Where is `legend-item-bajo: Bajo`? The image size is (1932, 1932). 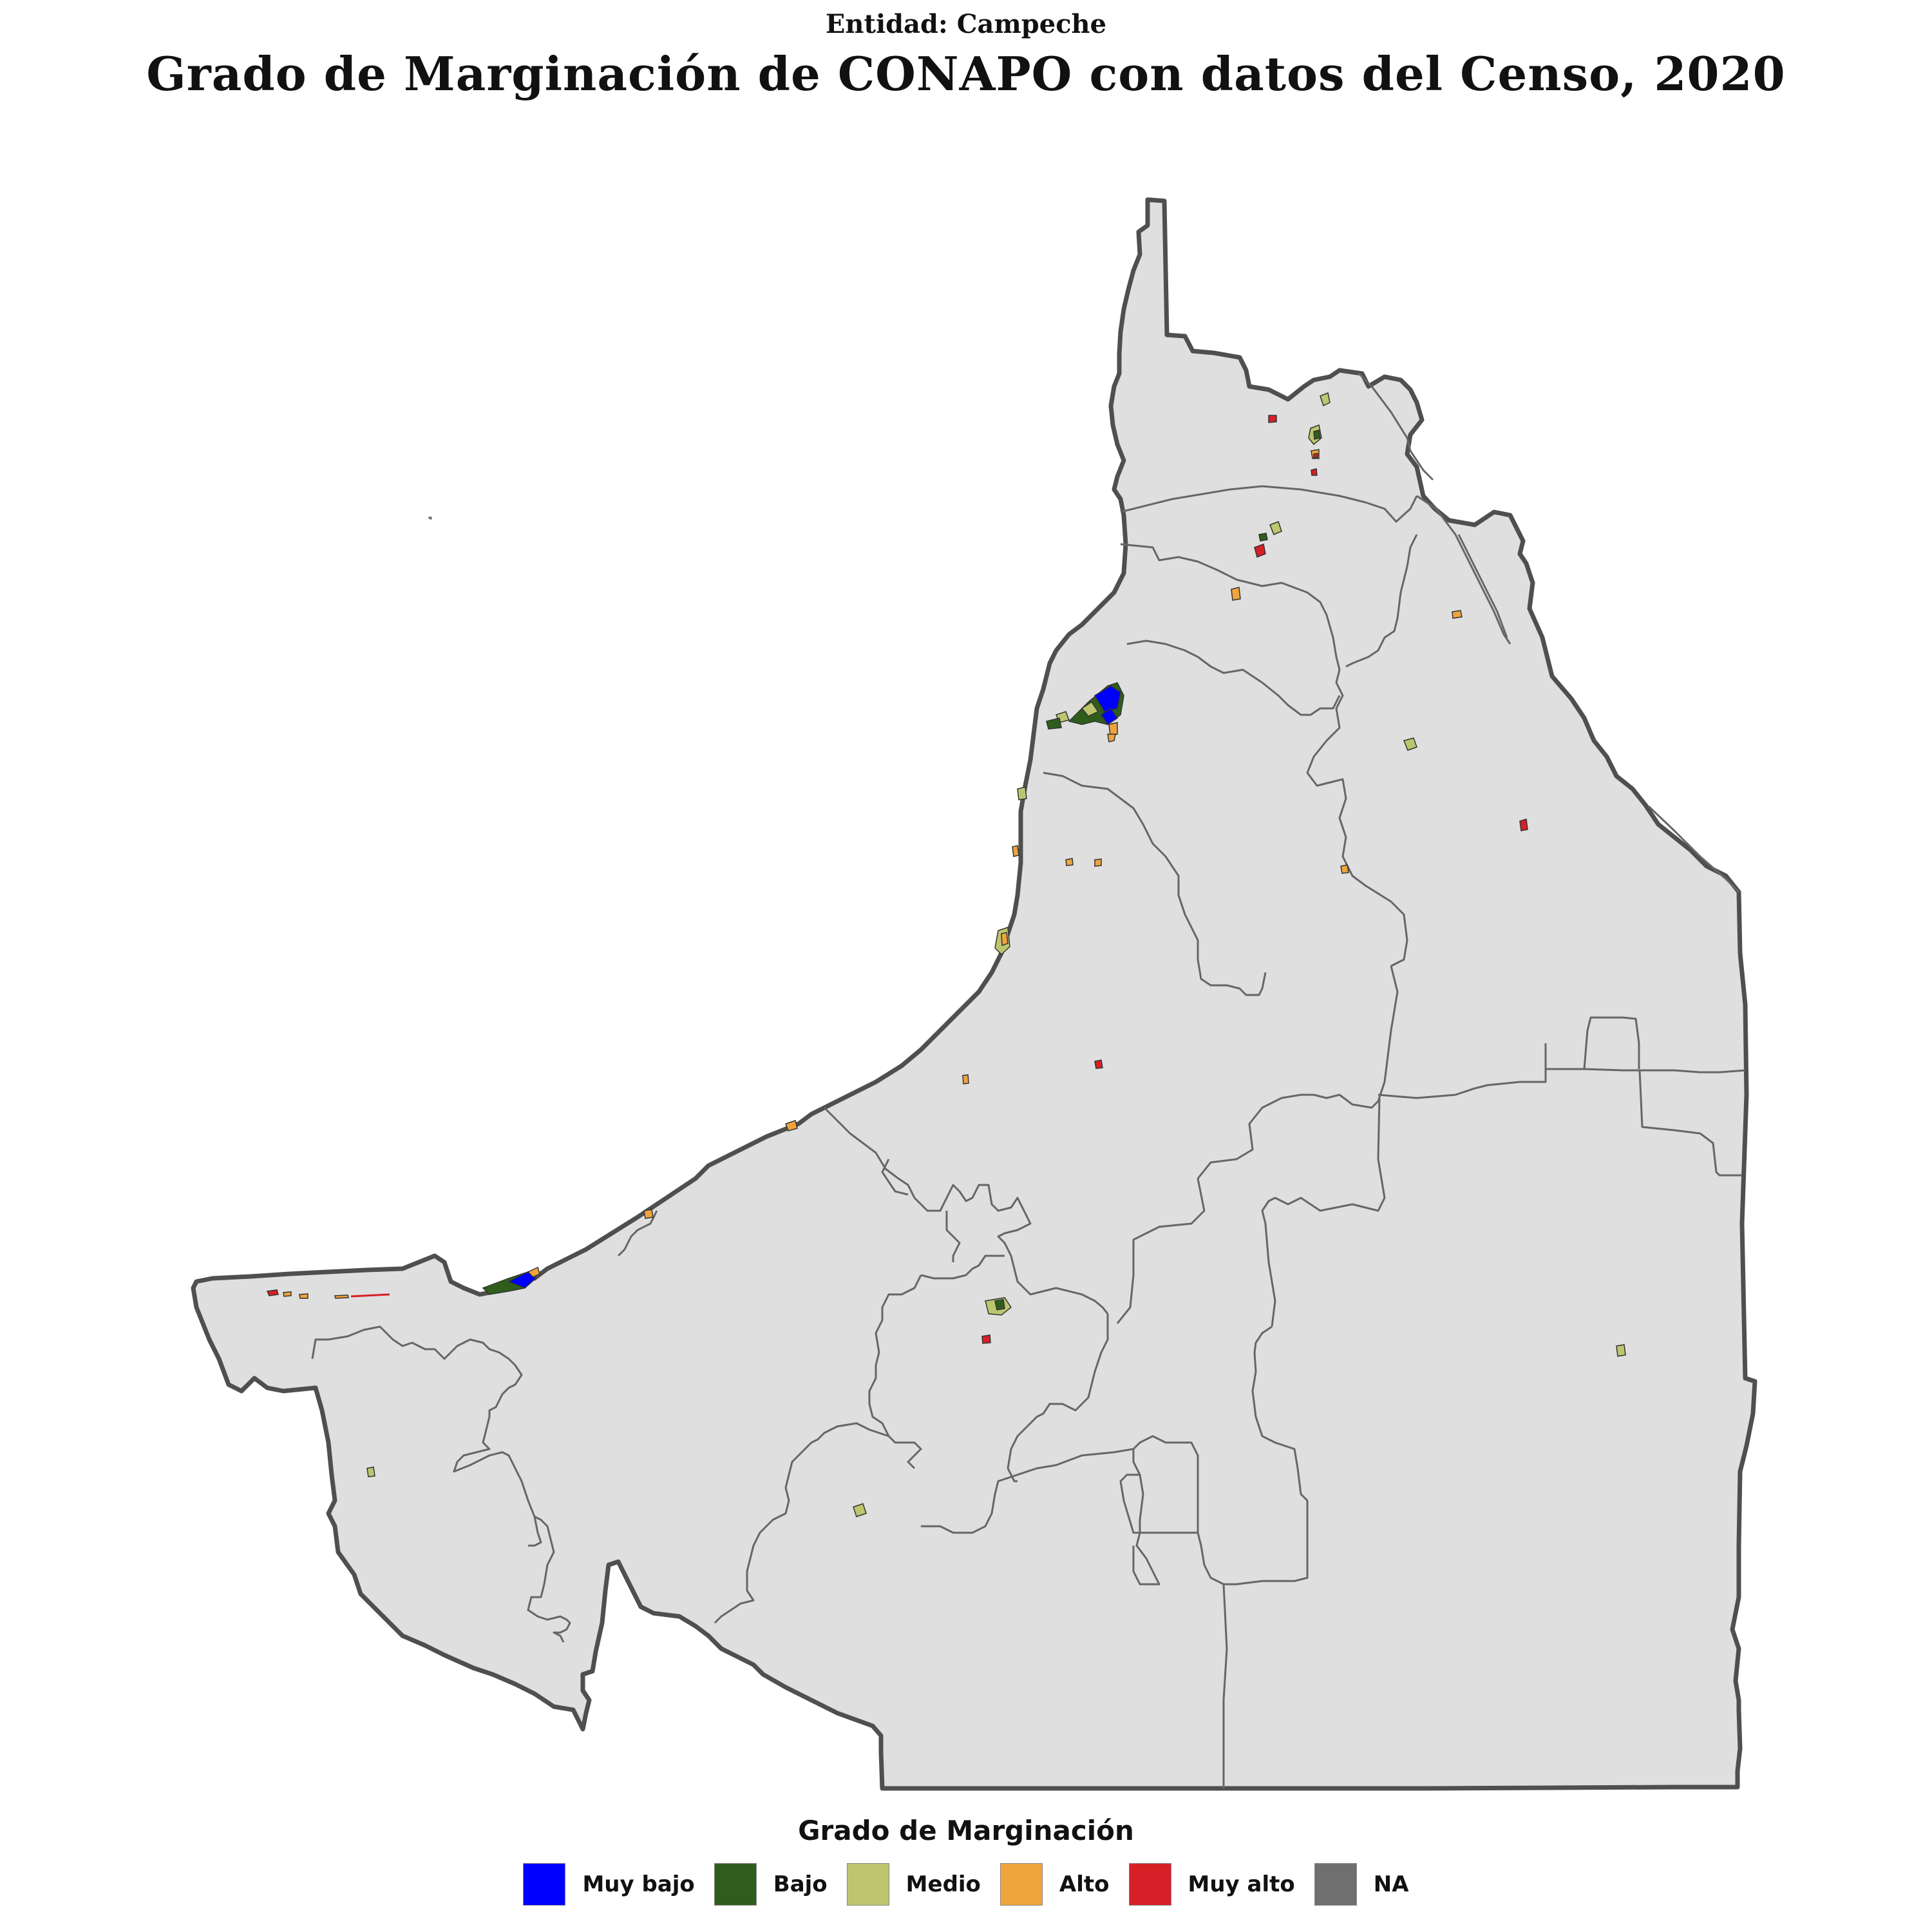 legend-item-bajo: Bajo is located at coordinates (771, 1884).